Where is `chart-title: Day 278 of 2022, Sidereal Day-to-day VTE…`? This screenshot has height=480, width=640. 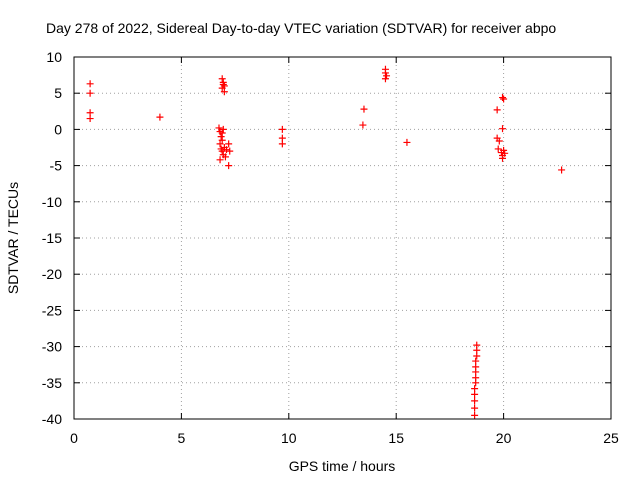
chart-title: Day 278 of 2022, Sidereal Day-to-day VTE… is located at coordinates (301, 28).